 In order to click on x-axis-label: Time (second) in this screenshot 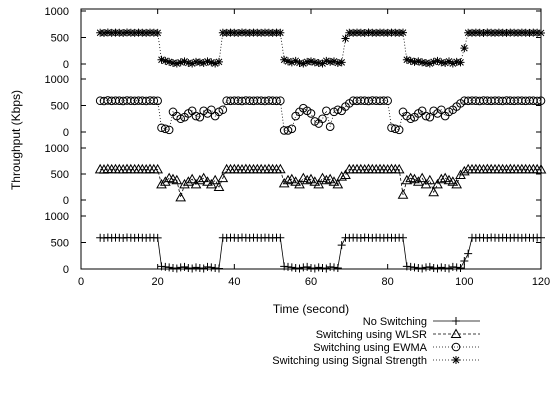, I will do `click(311, 309)`.